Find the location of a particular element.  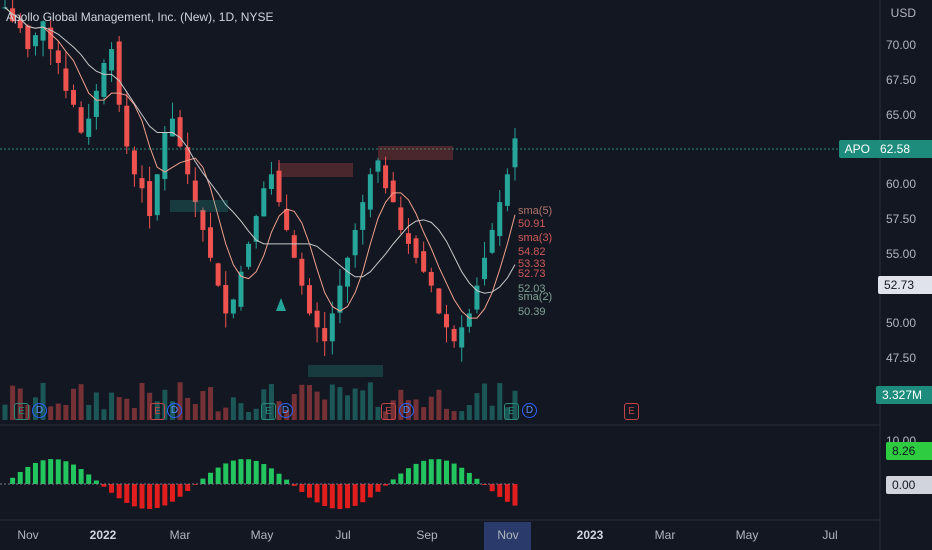

zone-box is located at coordinates (415, 153).